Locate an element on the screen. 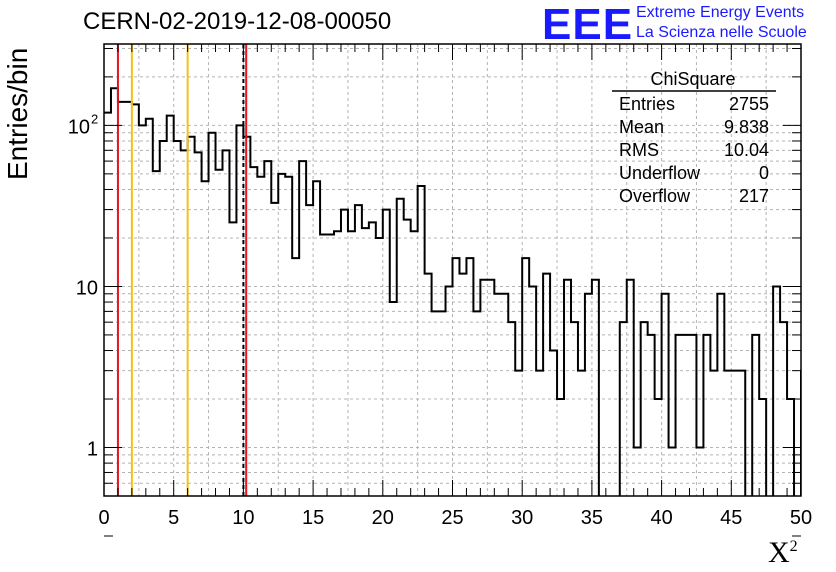 This screenshot has width=836, height=572. stats-row-value: 10.04 is located at coordinates (746, 150).